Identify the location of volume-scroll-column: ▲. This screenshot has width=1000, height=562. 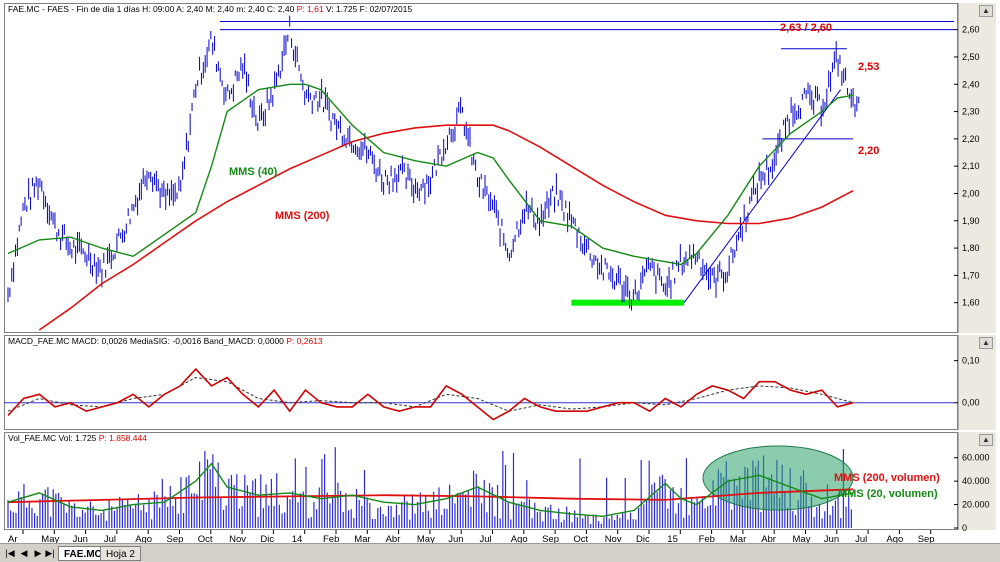
(977, 481).